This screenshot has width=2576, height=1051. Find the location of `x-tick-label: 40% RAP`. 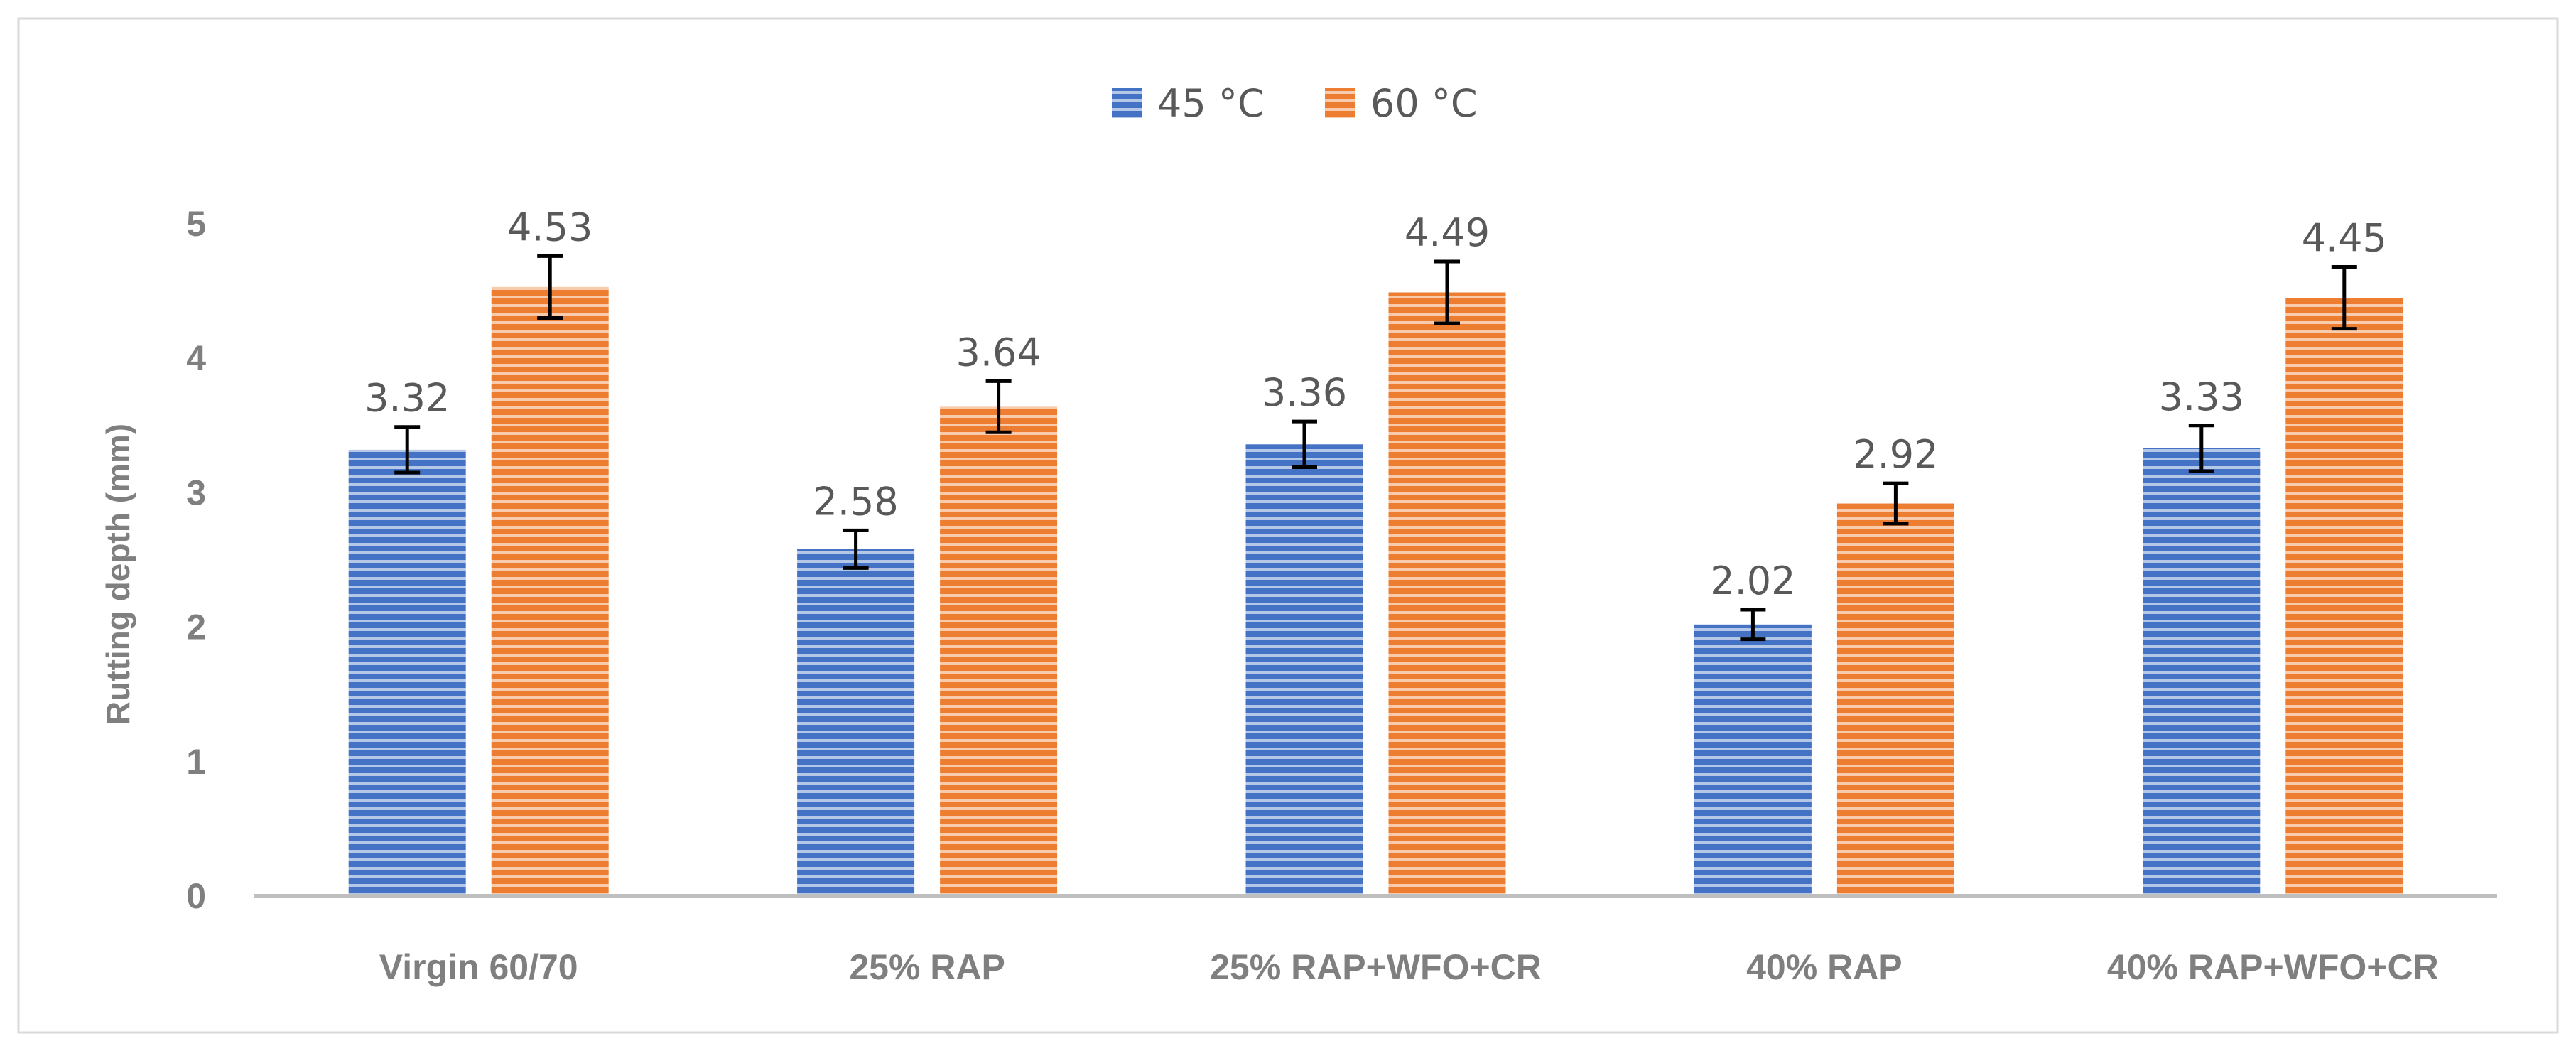

x-tick-label: 40% RAP is located at coordinates (1824, 967).